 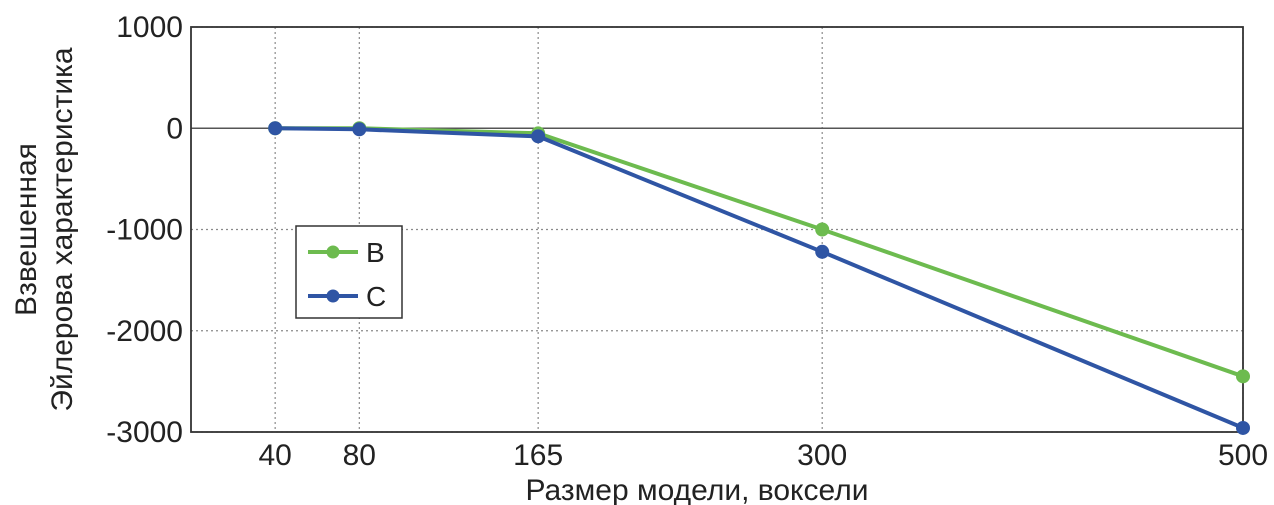 I want to click on y-tick-label: -3000, so click(x=144, y=432).